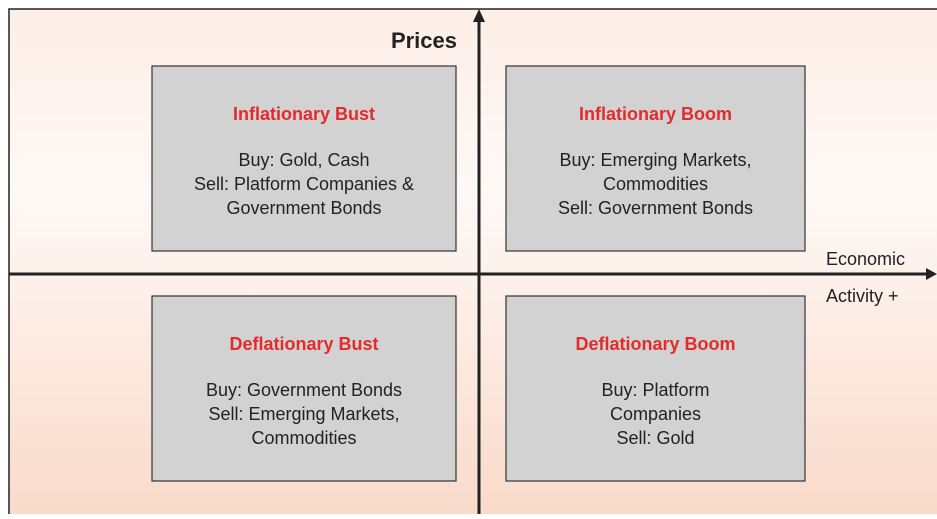 The image size is (937, 519). I want to click on quadrant-line: Buy: Emerging Markets,, so click(655, 160).